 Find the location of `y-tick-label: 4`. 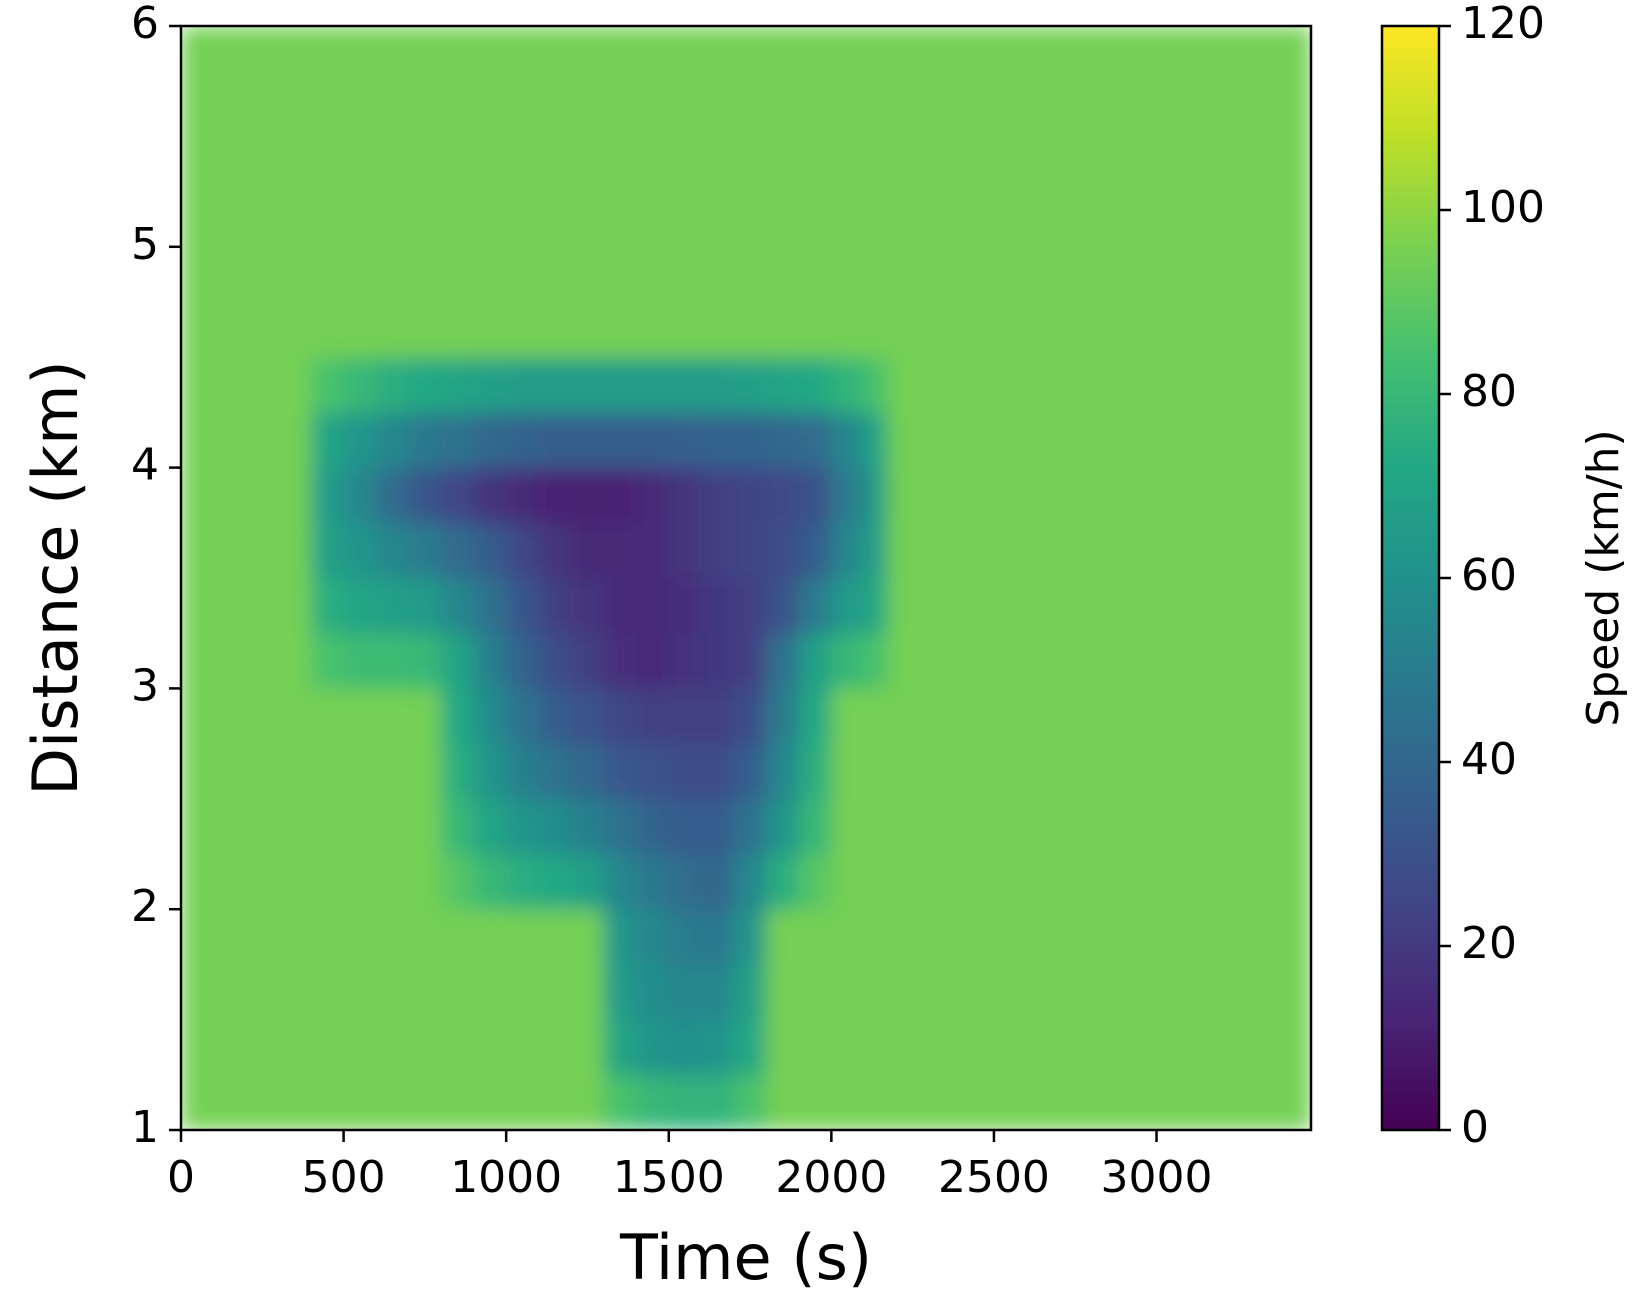

y-tick-label: 4 is located at coordinates (145, 465).